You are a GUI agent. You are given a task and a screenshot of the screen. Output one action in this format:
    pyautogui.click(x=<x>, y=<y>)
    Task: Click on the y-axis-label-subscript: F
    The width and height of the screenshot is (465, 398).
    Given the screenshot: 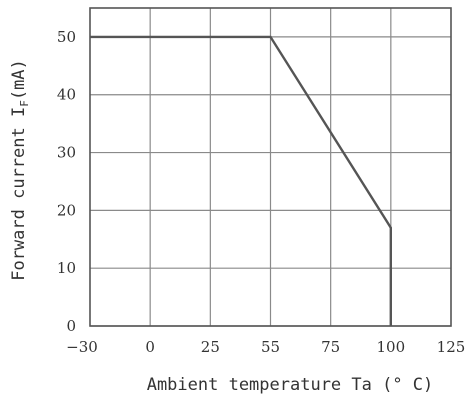 What is the action you would take?
    pyautogui.click(x=24, y=103)
    